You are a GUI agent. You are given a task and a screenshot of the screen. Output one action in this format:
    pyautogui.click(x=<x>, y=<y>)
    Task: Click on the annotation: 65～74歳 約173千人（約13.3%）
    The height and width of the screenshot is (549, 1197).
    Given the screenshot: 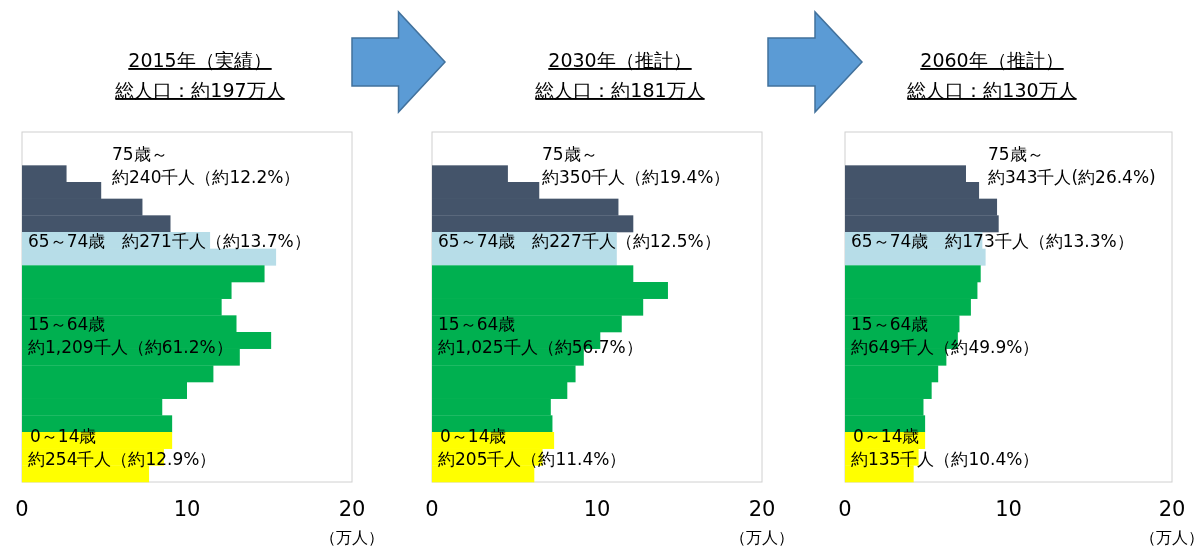 What is the action you would take?
    pyautogui.click(x=992, y=241)
    